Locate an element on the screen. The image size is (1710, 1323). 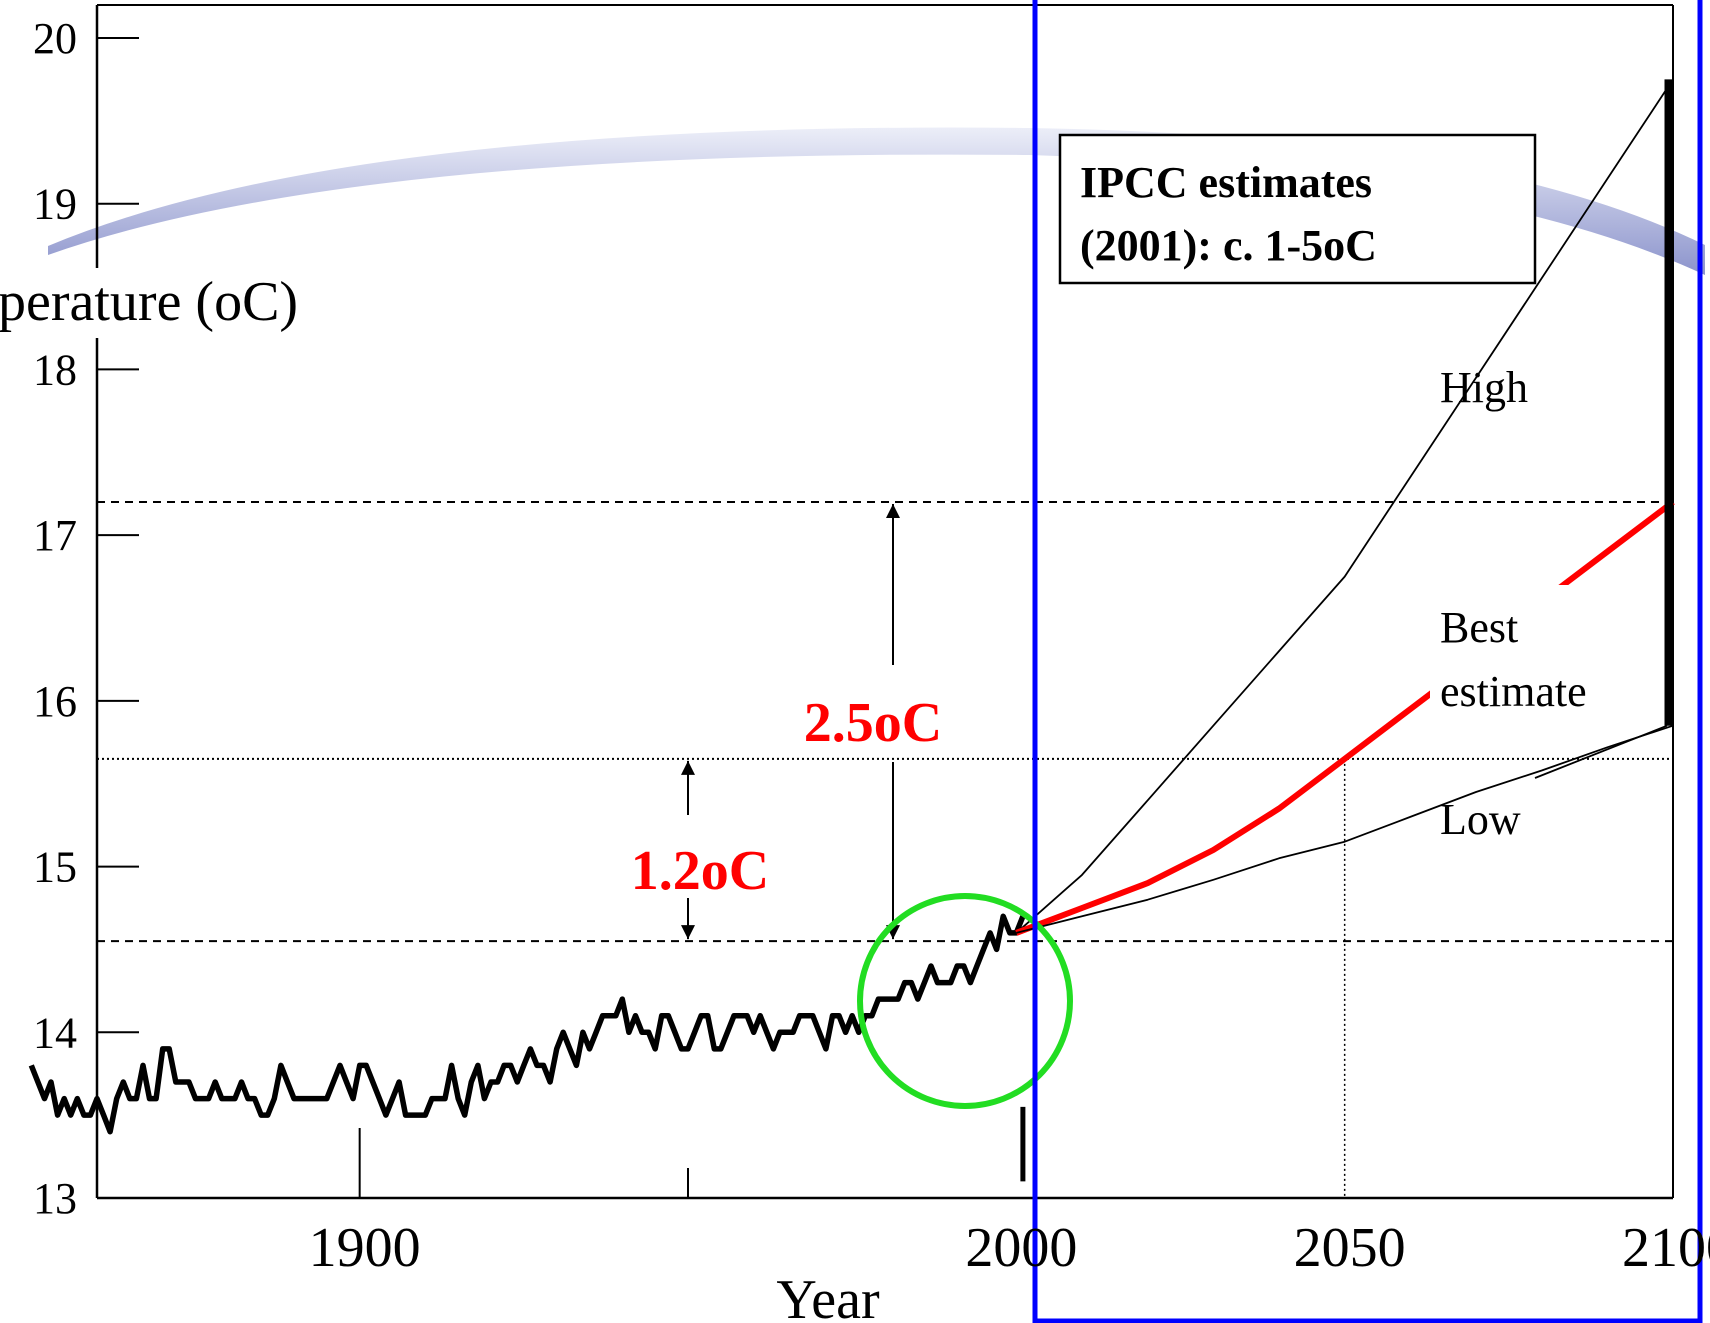
observed-temperature-line is located at coordinates (527, 1024).